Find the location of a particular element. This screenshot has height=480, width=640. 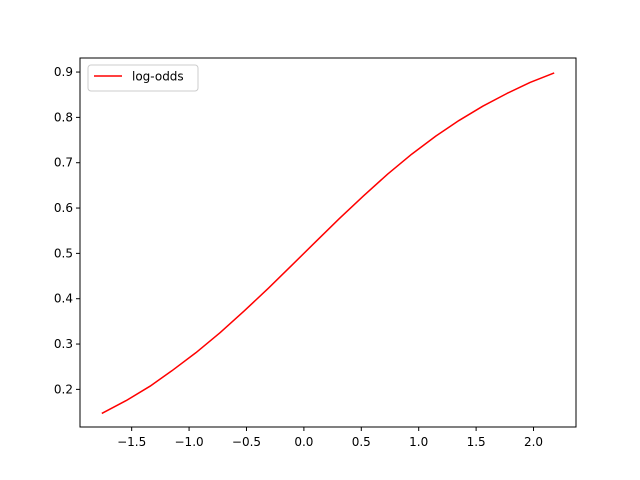

y-tick-label: 0.4 is located at coordinates (63, 299).